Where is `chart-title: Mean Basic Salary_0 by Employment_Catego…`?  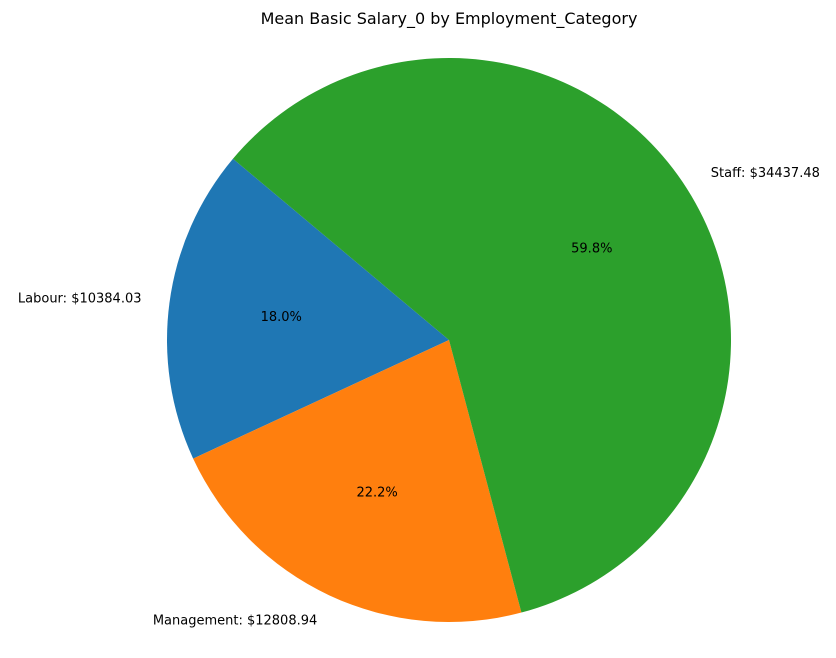 chart-title: Mean Basic Salary_0 by Employment_Catego… is located at coordinates (449, 19).